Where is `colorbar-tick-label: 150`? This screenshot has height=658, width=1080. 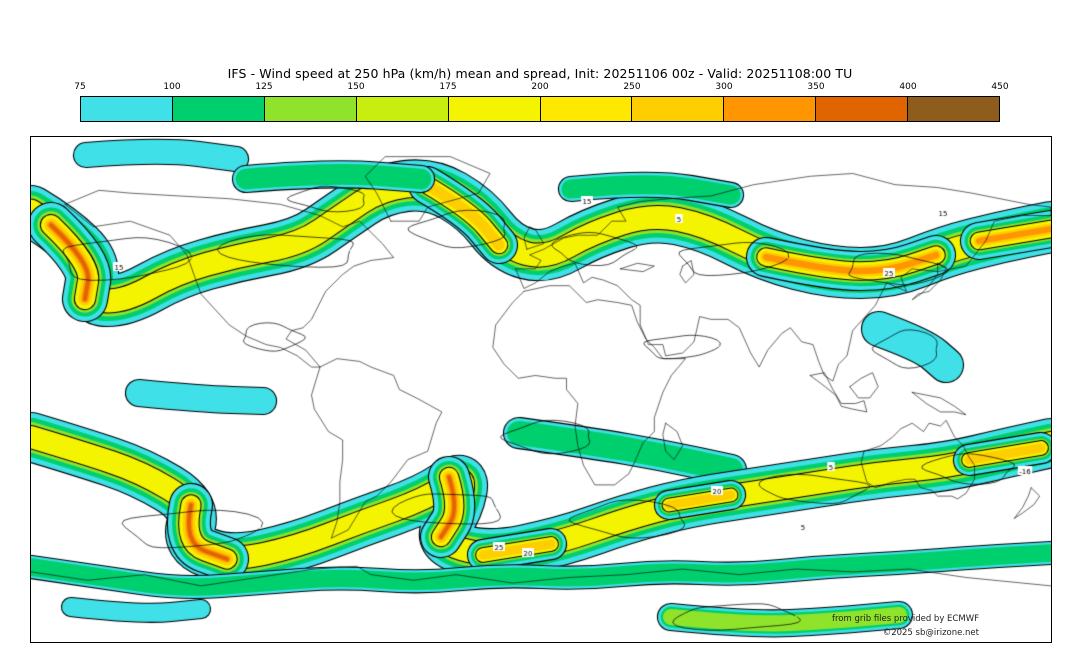
colorbar-tick-label: 150 is located at coordinates (356, 87).